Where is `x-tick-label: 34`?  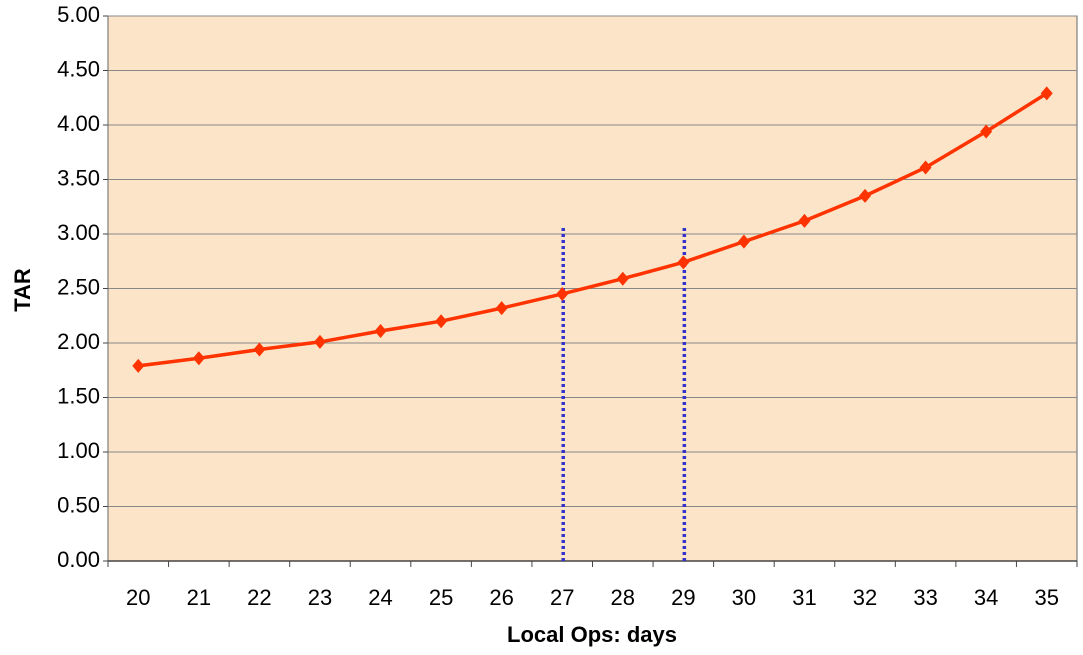 x-tick-label: 34 is located at coordinates (986, 597).